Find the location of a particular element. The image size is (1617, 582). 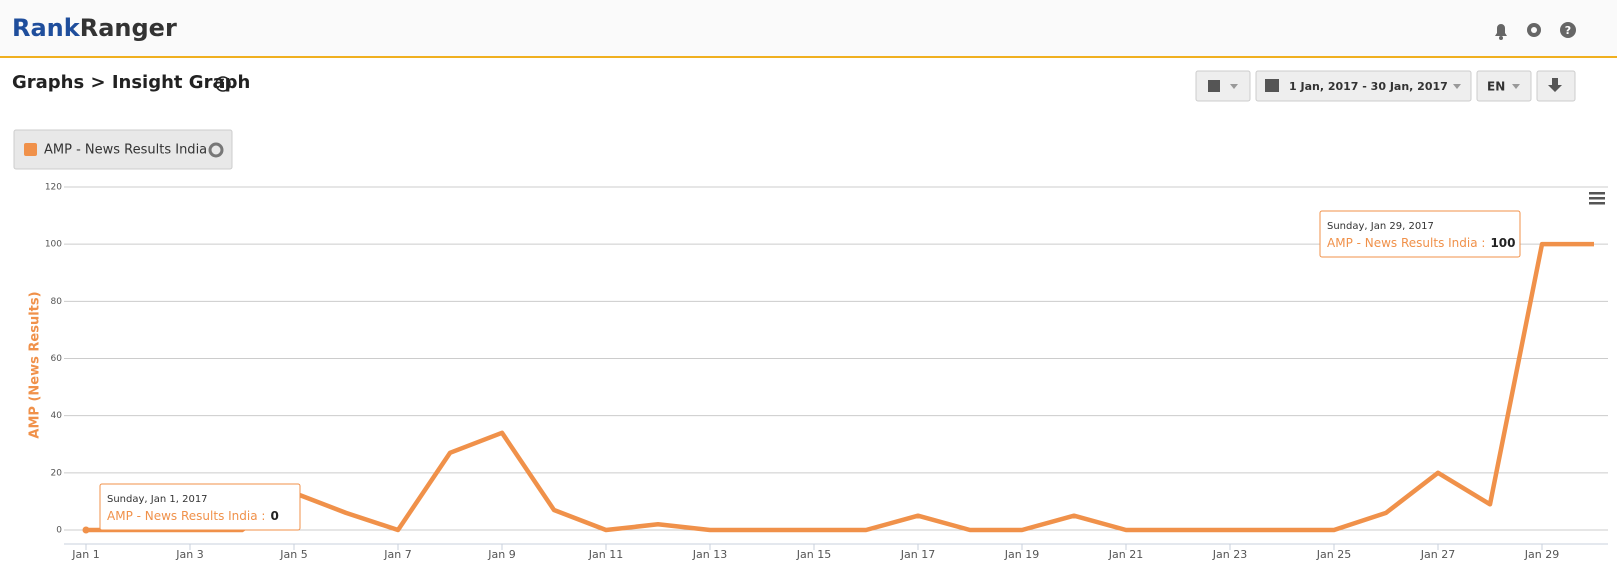

logo: RankRanger is located at coordinates (94, 28).